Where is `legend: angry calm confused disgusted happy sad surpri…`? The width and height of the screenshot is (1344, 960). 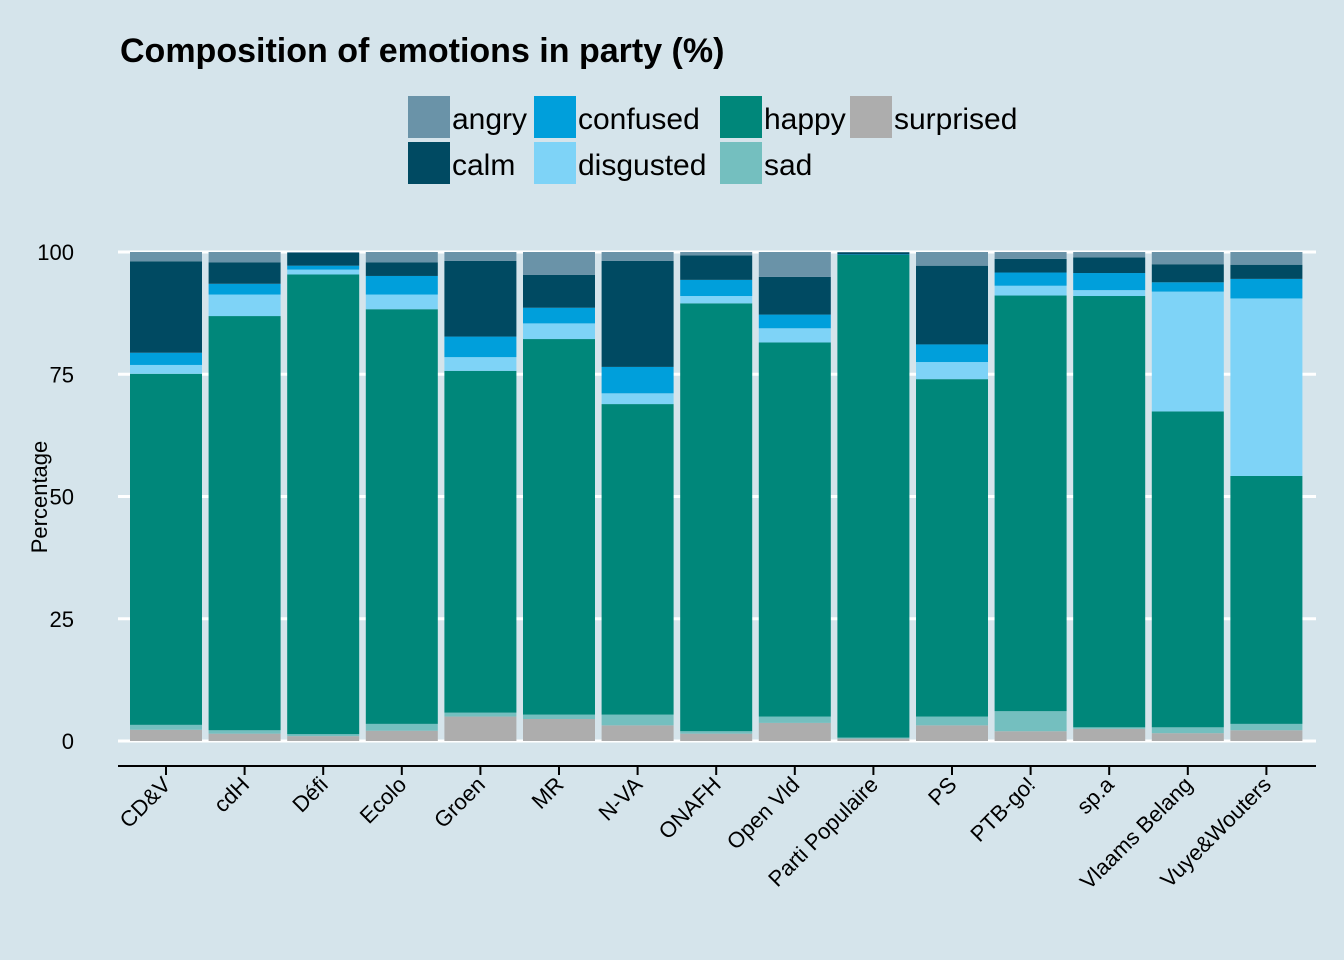
legend: angry calm confused disgusted happy sad surpri… is located at coordinates (712, 140).